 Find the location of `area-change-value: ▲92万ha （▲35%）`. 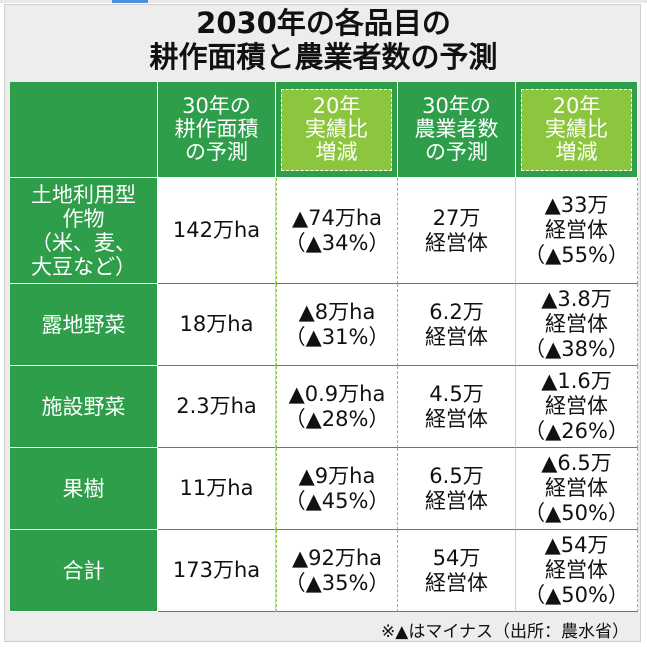

area-change-value: ▲92万ha （▲35%） is located at coordinates (337, 571).